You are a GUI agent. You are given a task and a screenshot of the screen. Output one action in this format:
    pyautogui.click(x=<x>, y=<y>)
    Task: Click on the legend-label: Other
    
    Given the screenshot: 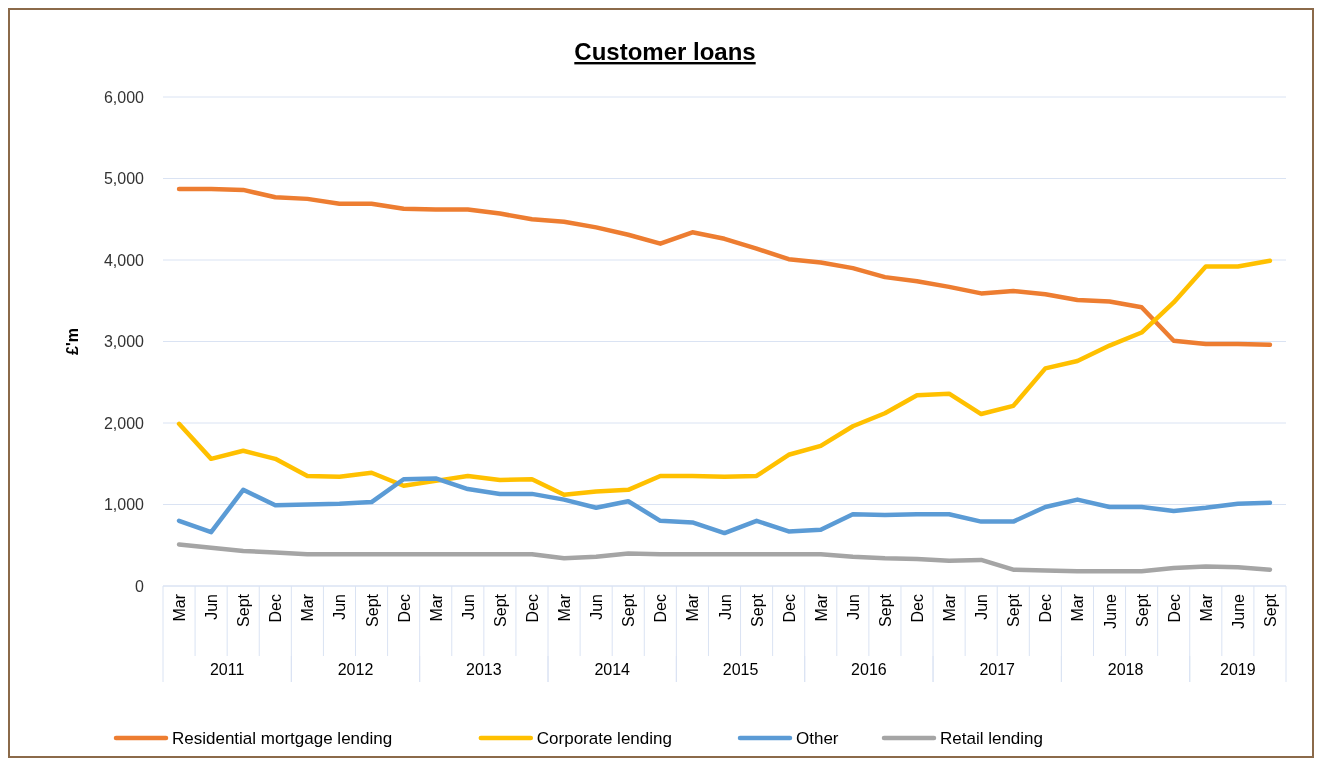 What is the action you would take?
    pyautogui.click(x=817, y=738)
    